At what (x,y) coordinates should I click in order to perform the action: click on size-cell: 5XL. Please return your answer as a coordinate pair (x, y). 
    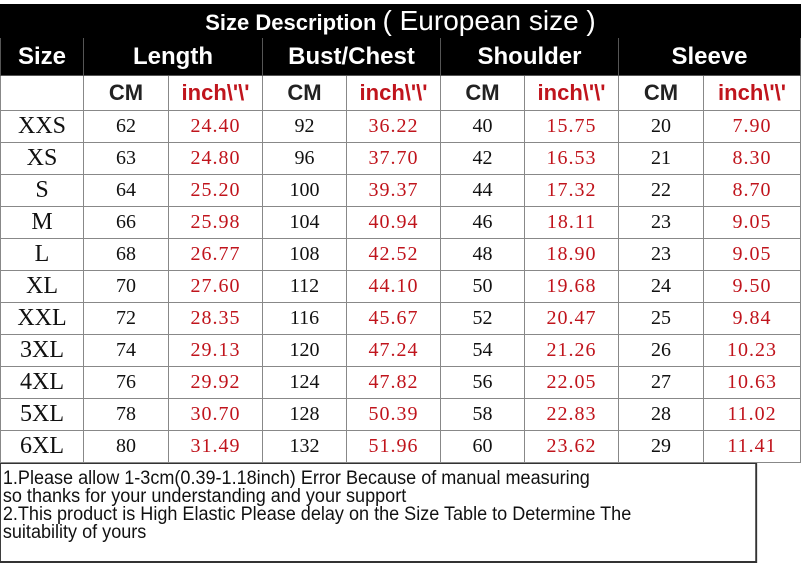
    Looking at the image, I should click on (42, 414).